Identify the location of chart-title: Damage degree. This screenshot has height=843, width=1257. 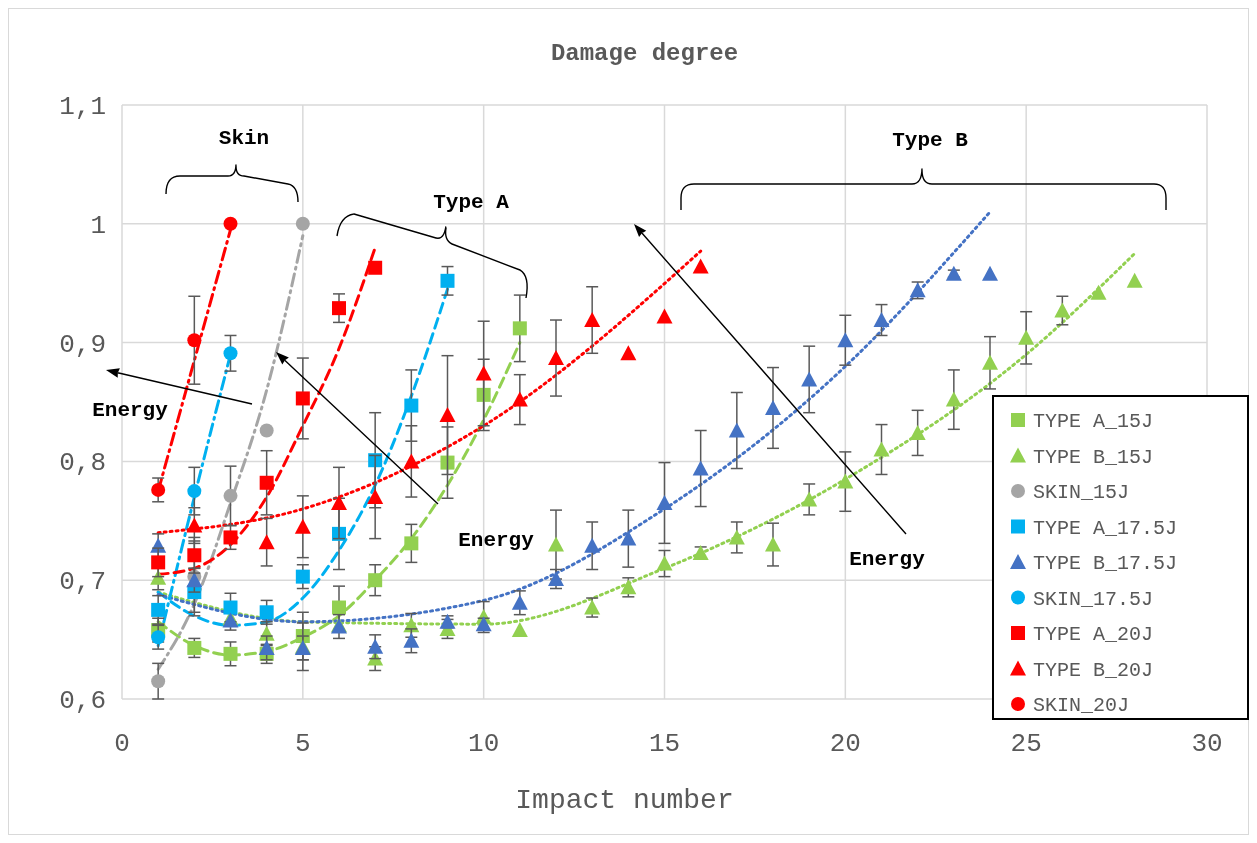
(644, 53).